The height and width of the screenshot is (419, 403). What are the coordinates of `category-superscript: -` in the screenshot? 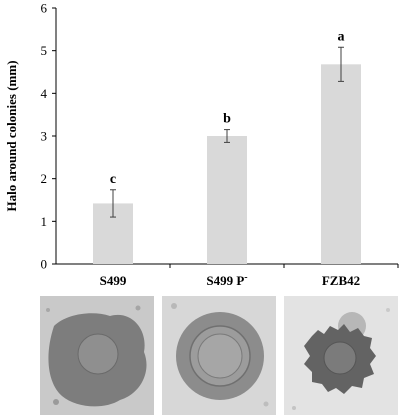 It's located at (245, 277).